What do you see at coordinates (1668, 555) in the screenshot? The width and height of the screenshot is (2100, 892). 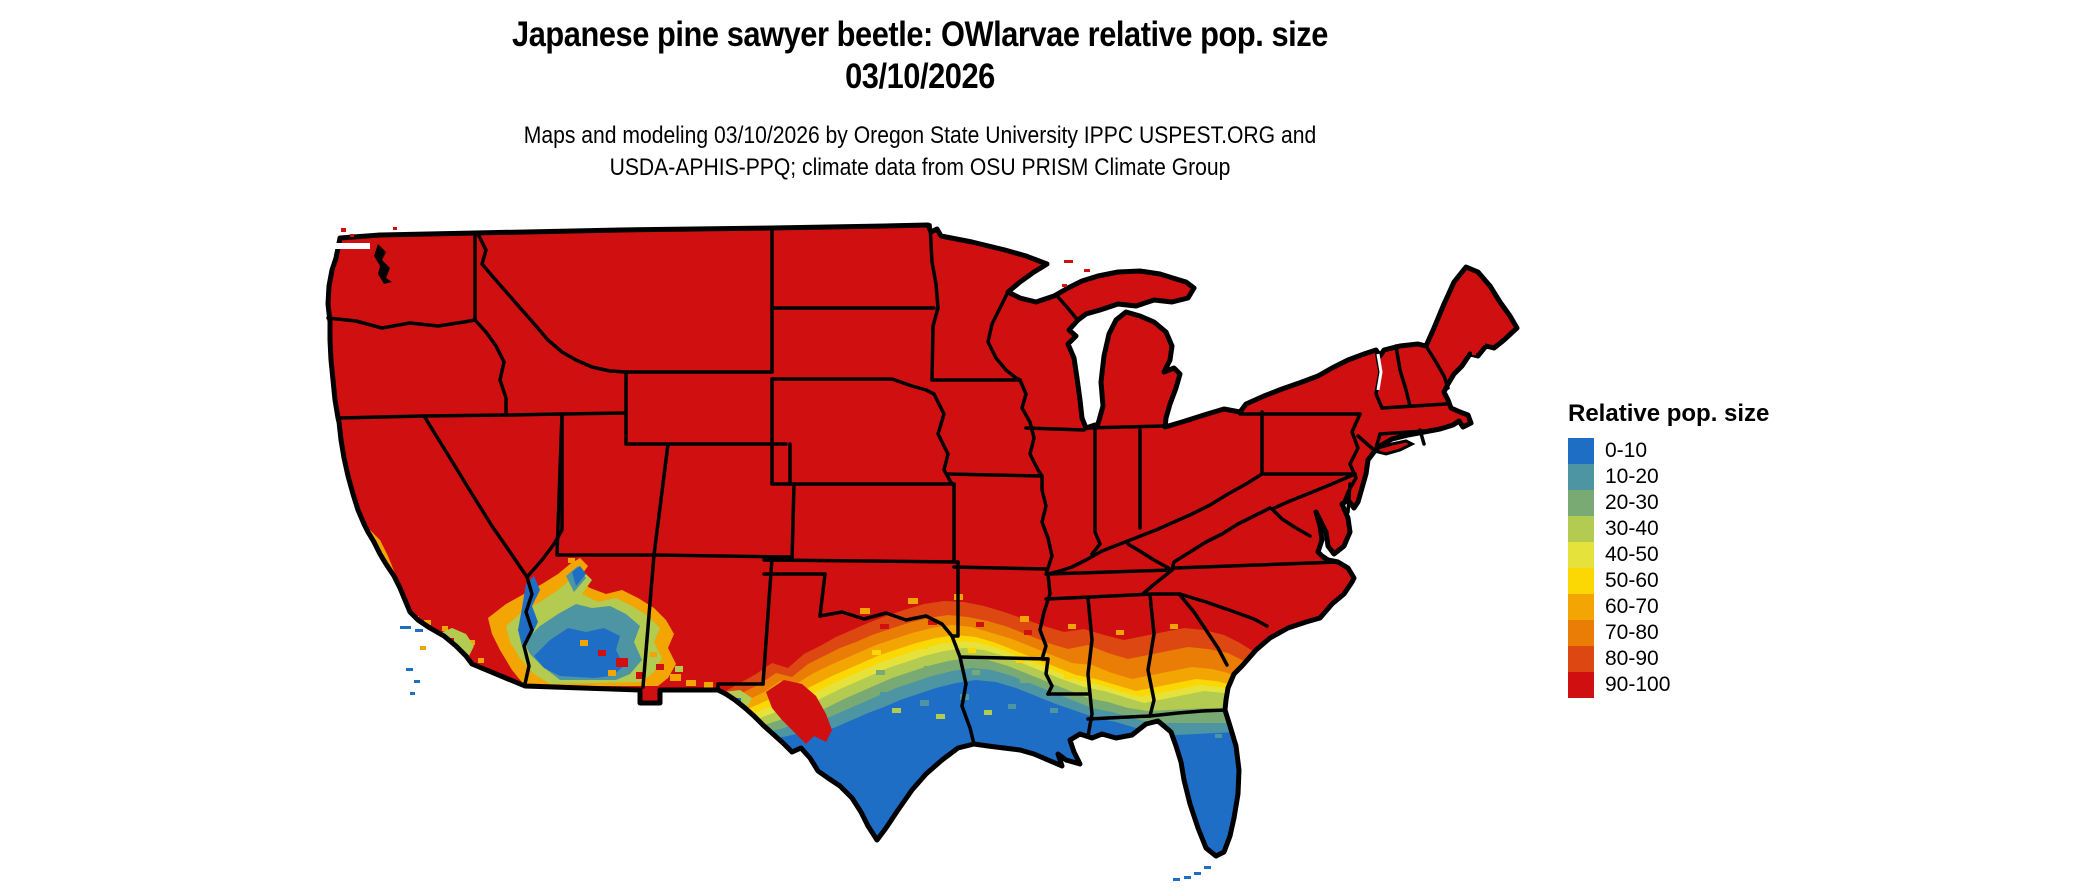 I see `legend-item-40-50: 40-50` at bounding box center [1668, 555].